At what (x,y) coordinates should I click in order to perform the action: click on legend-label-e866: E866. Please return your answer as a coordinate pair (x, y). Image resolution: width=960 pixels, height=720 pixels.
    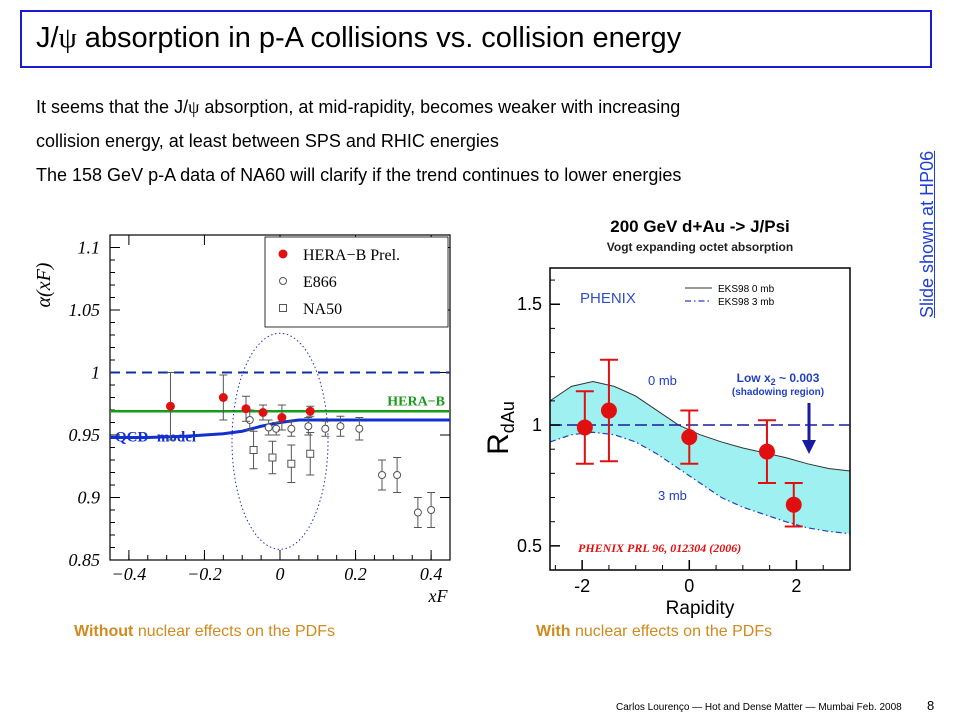
    Looking at the image, I should click on (320, 282).